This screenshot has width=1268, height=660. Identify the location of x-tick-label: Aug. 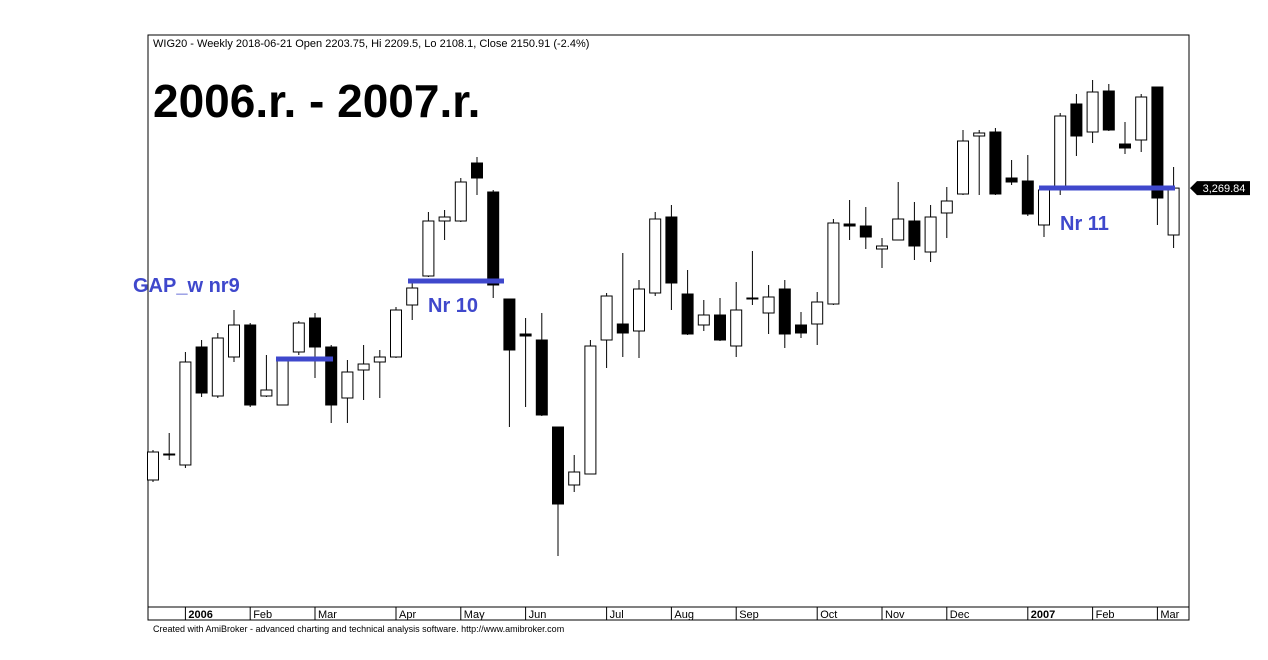
(684, 615).